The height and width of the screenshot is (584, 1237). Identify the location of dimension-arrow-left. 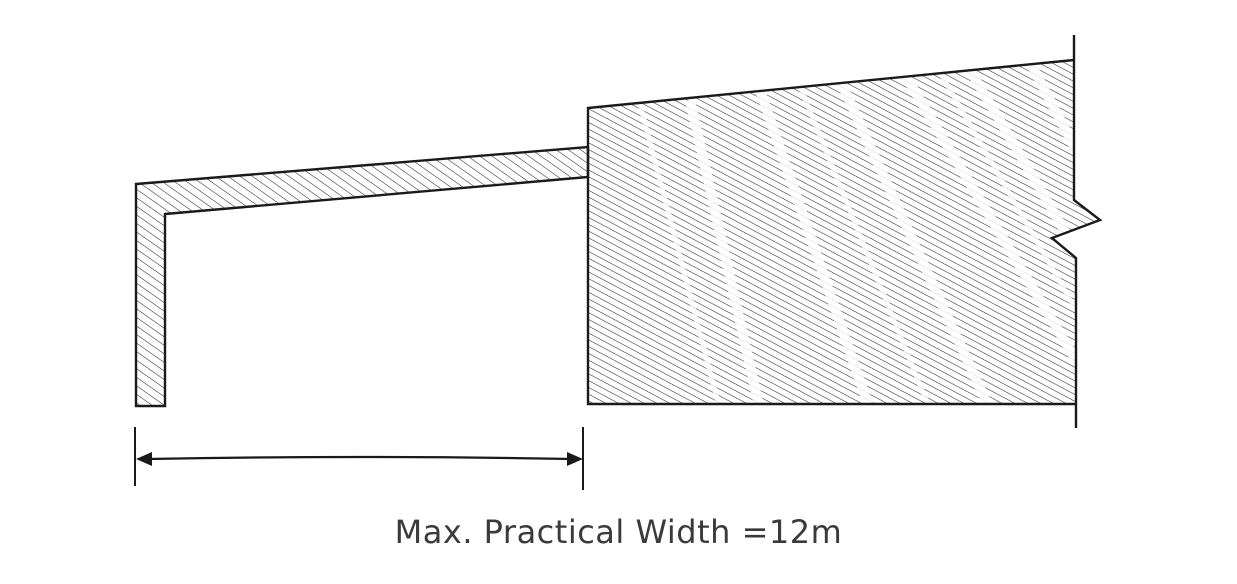
(144, 459).